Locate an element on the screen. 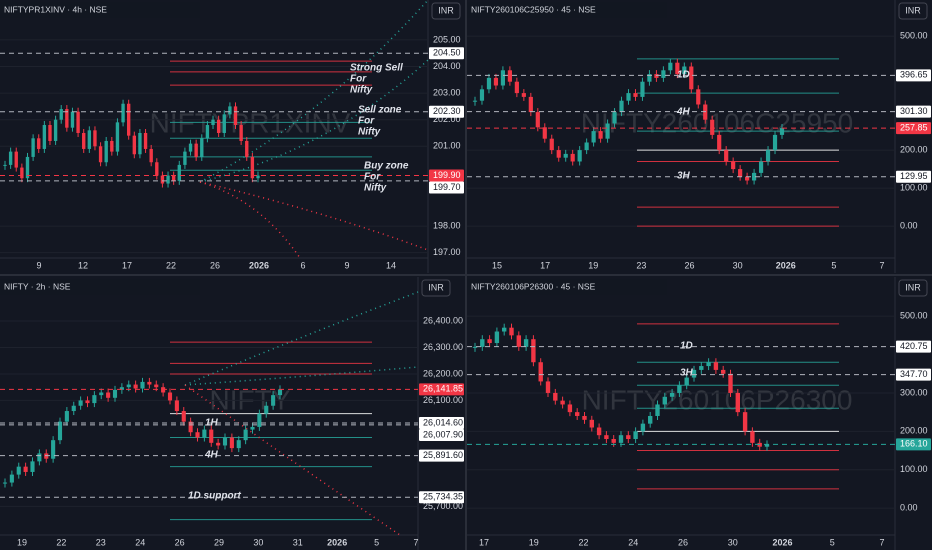  price-tag-label: 129.95 is located at coordinates (914, 176).